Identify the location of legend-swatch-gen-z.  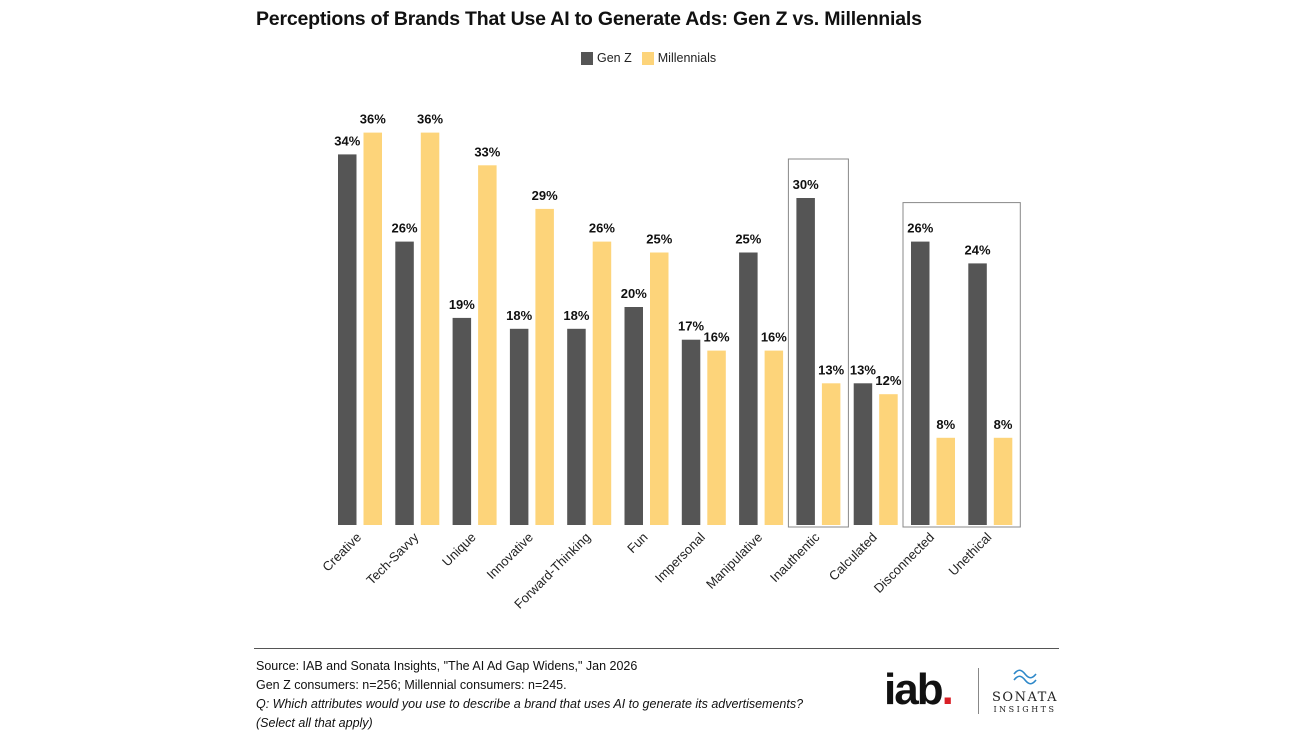
(587, 58).